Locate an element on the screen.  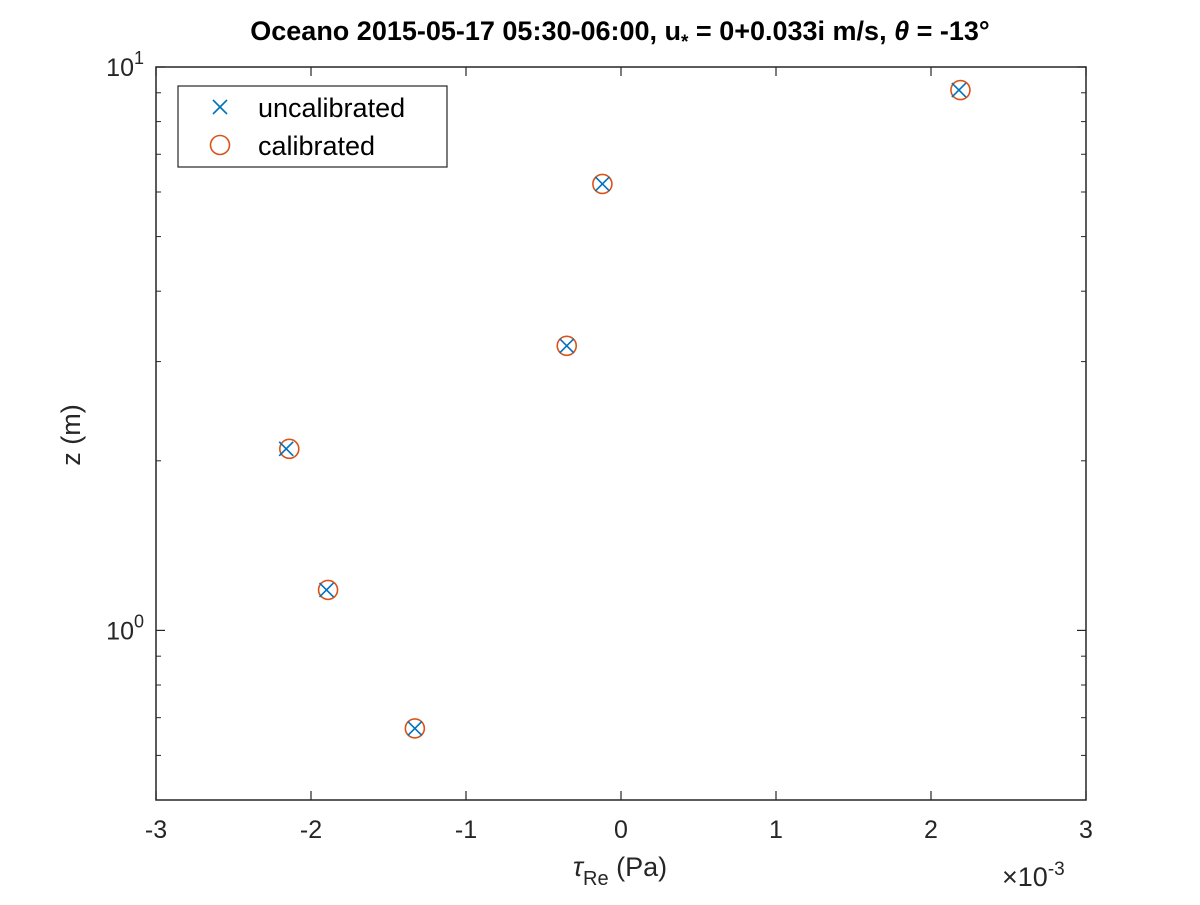
x-axis-label: τRe (Pa) is located at coordinates (620, 871).